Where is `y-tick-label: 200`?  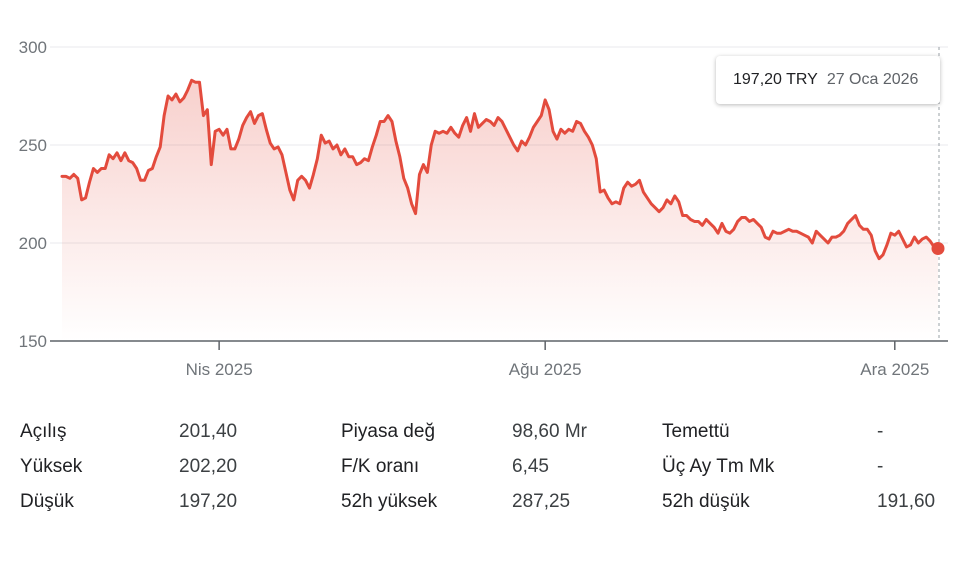 y-tick-label: 200 is located at coordinates (33, 243).